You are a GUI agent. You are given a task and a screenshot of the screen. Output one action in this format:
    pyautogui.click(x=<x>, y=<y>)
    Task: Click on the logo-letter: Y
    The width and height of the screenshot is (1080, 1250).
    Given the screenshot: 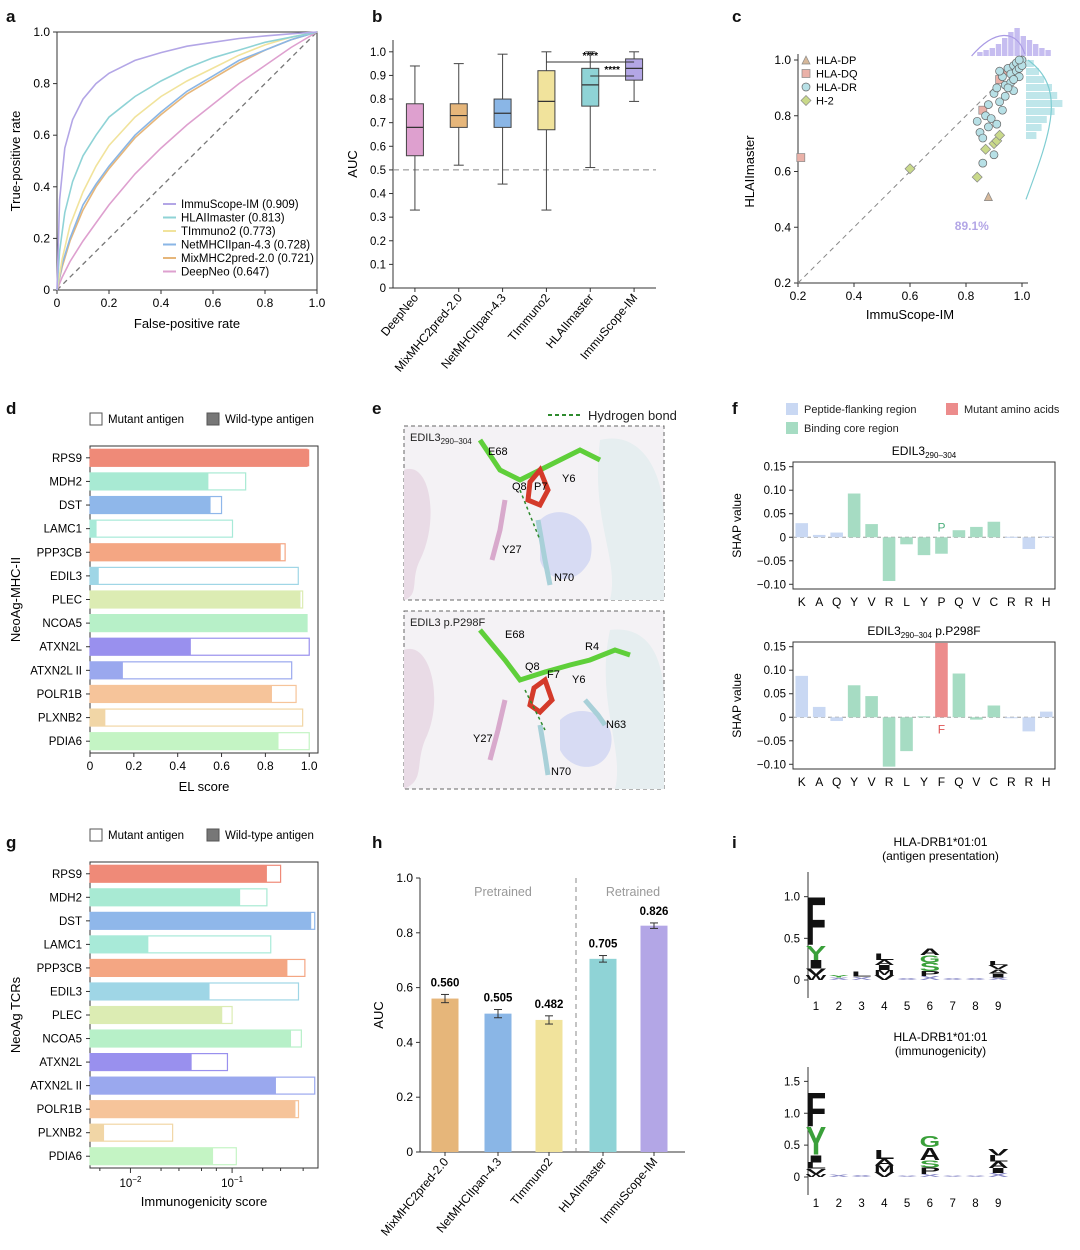 What is the action you would take?
    pyautogui.click(x=839, y=977)
    